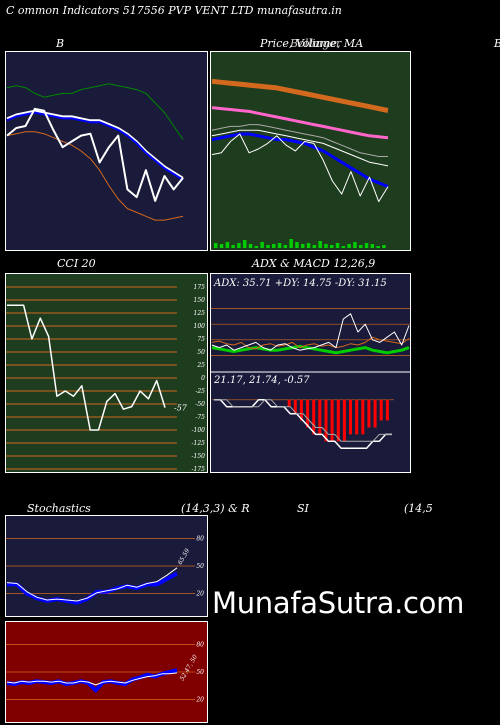 The width and height of the screenshot is (500, 725). I want to click on cci-header: CCI 20, so click(76, 263).